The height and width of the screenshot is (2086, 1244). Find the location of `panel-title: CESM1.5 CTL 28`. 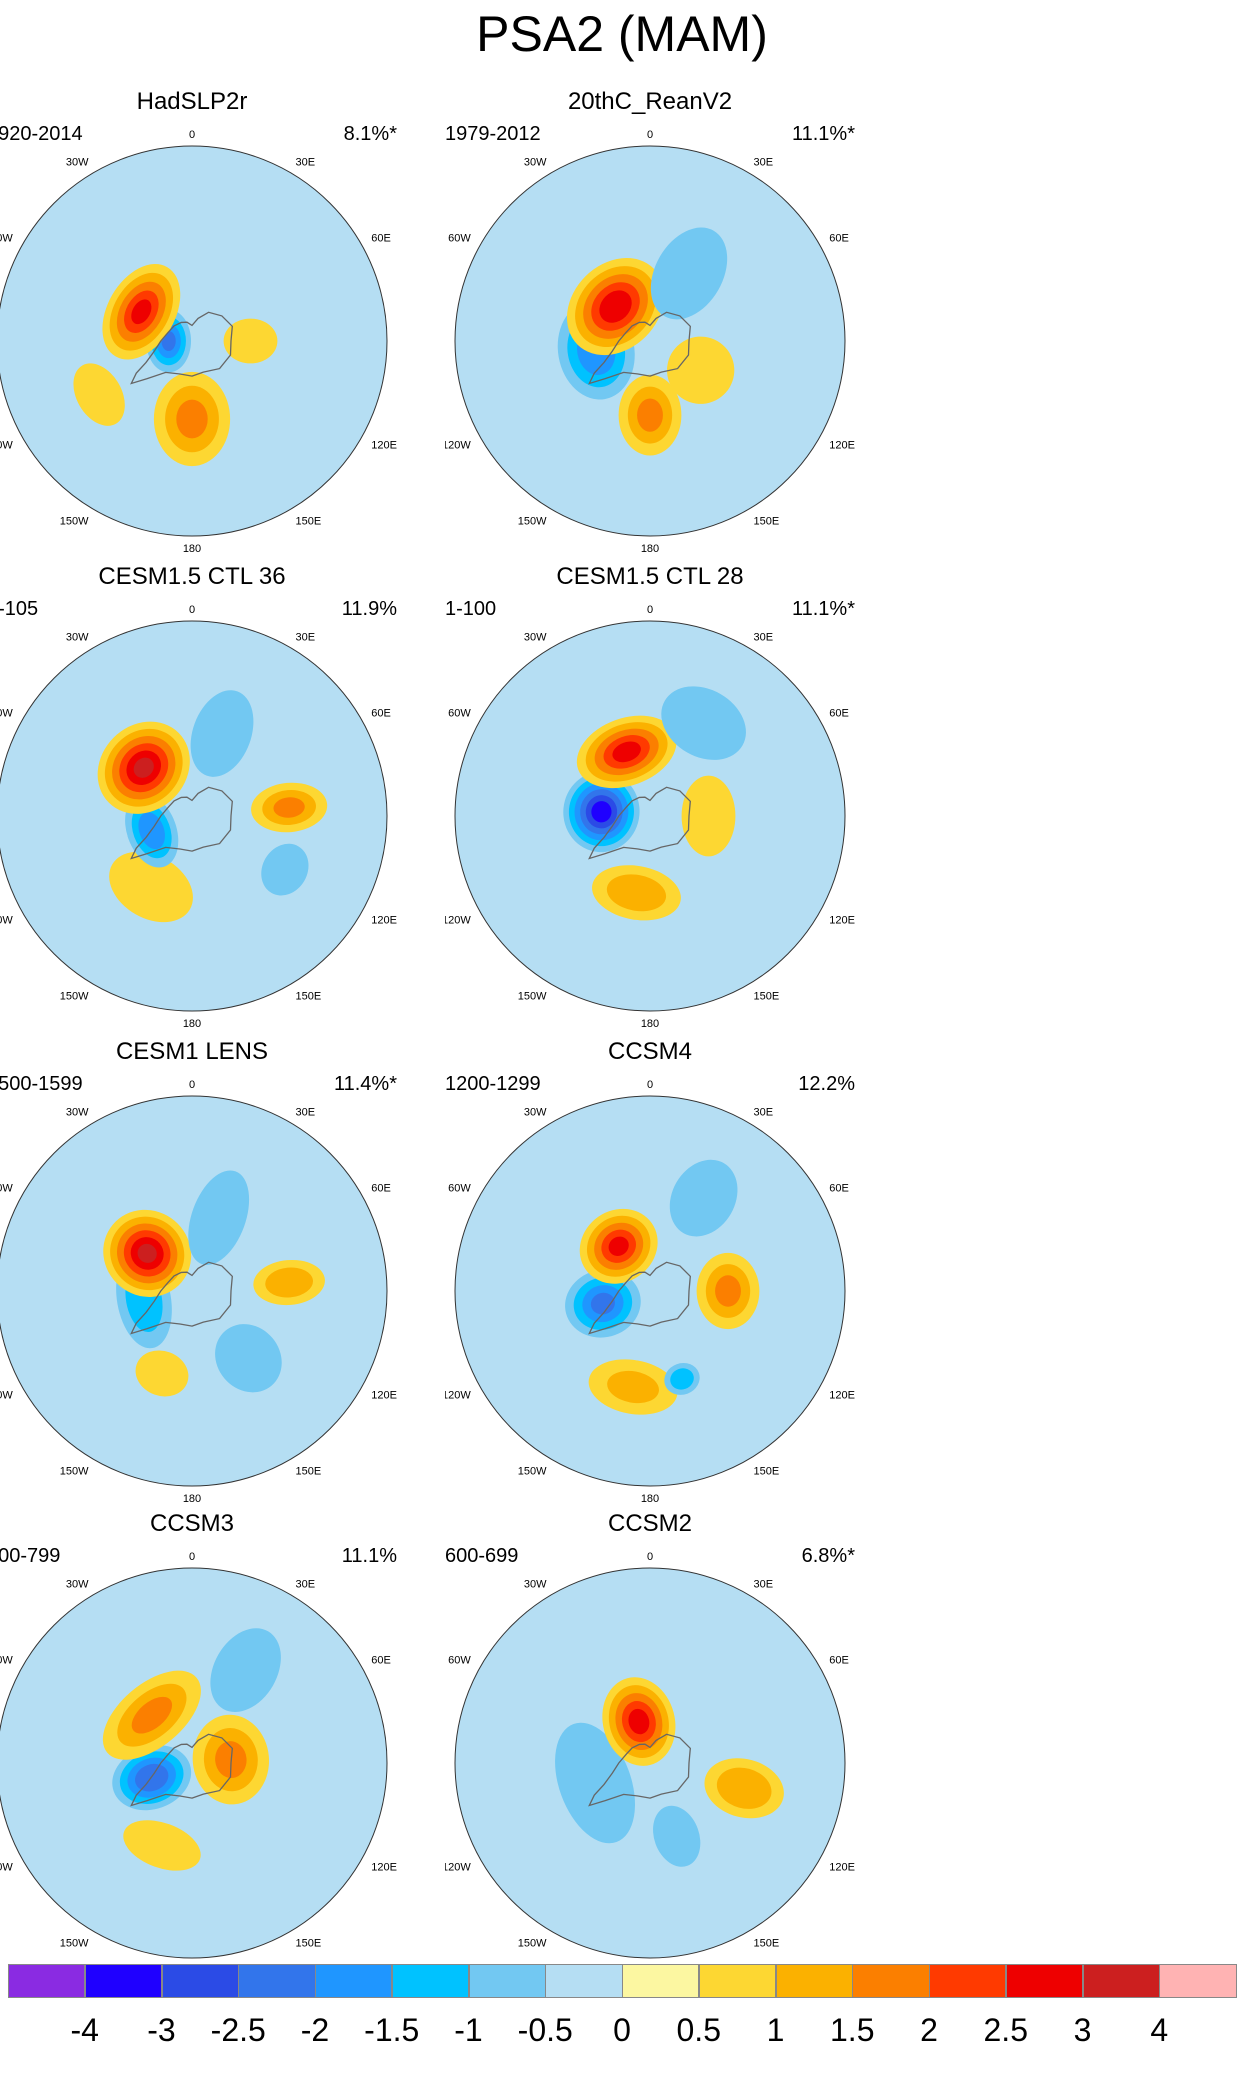

panel-title: CESM1.5 CTL 28 is located at coordinates (650, 576).